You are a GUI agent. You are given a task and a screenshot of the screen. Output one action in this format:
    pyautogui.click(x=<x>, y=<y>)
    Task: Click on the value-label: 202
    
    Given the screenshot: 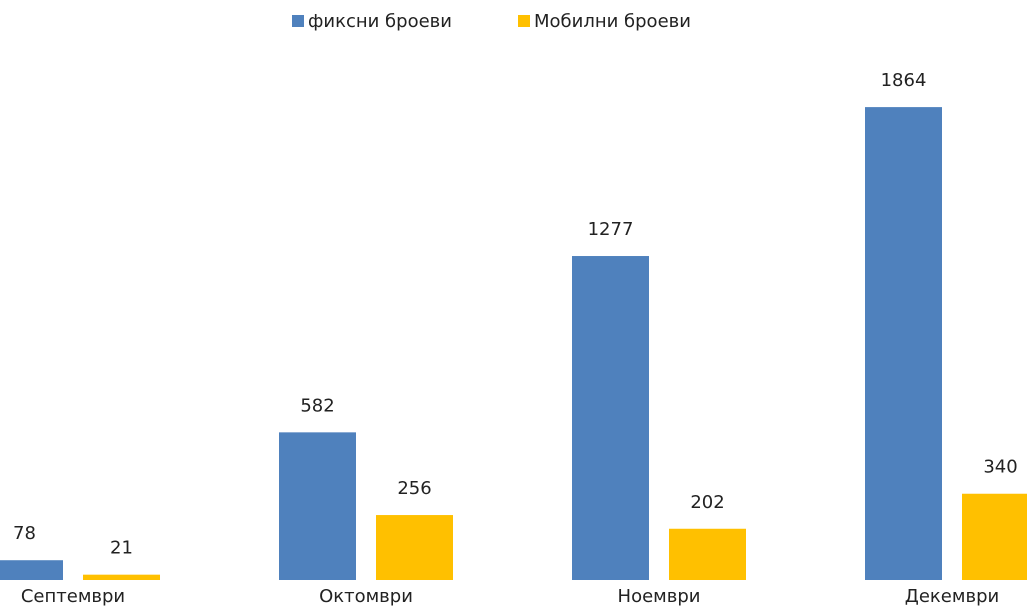 What is the action you would take?
    pyautogui.click(x=707, y=502)
    